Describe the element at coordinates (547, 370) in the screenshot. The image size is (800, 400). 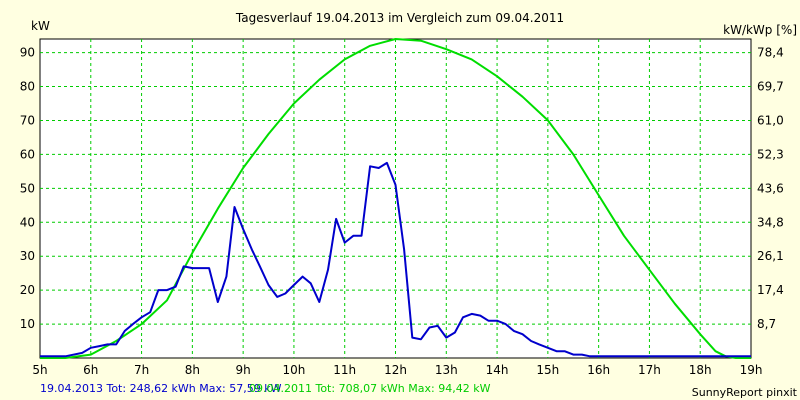
I see `x-tick-label: 15h` at that location.